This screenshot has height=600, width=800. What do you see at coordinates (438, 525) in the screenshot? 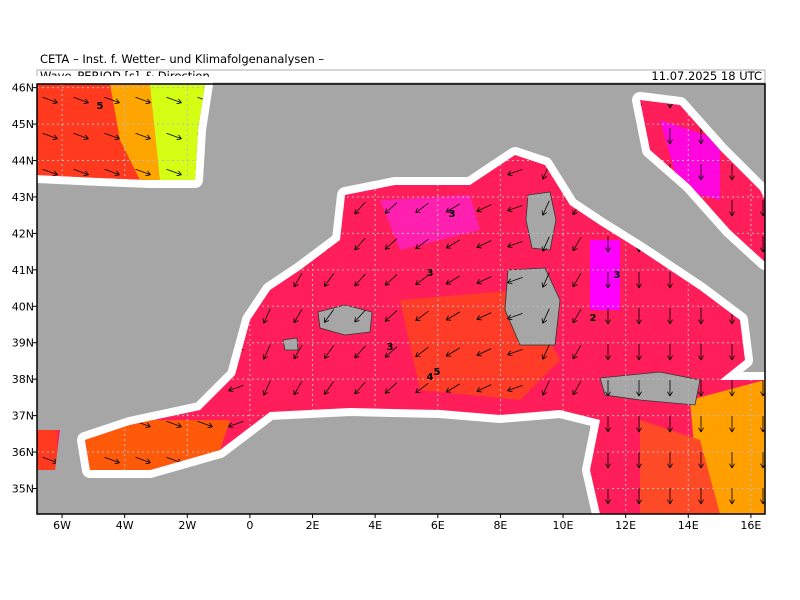
I see `x-tick-label: 6E` at bounding box center [438, 525].